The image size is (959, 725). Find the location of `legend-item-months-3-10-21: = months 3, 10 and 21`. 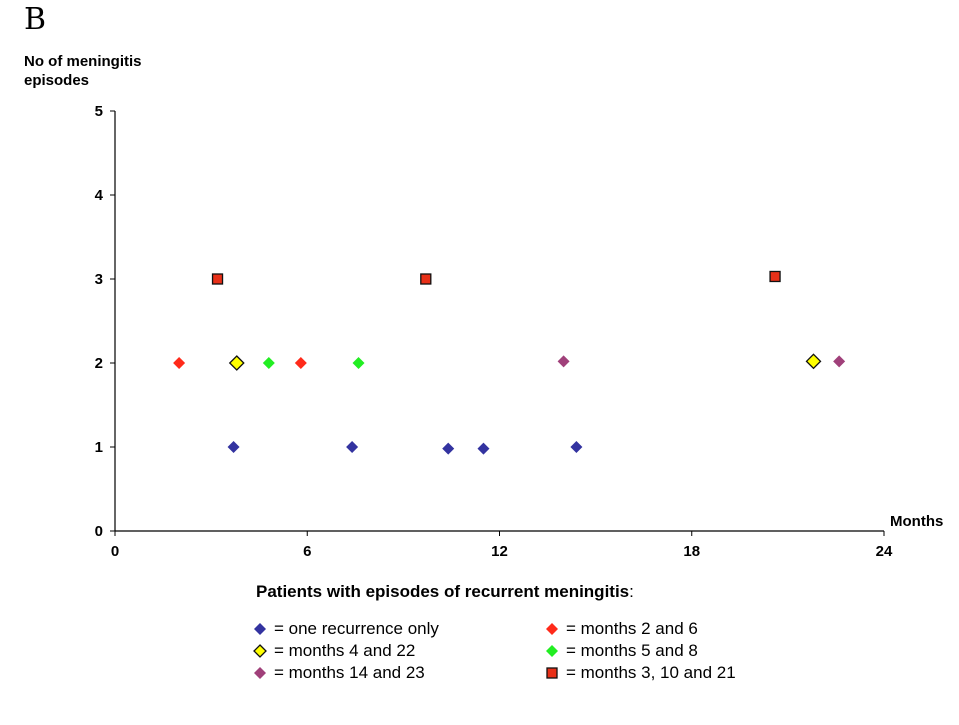

legend-item-months-3-10-21: = months 3, 10 and 21 is located at coordinates (640, 673).